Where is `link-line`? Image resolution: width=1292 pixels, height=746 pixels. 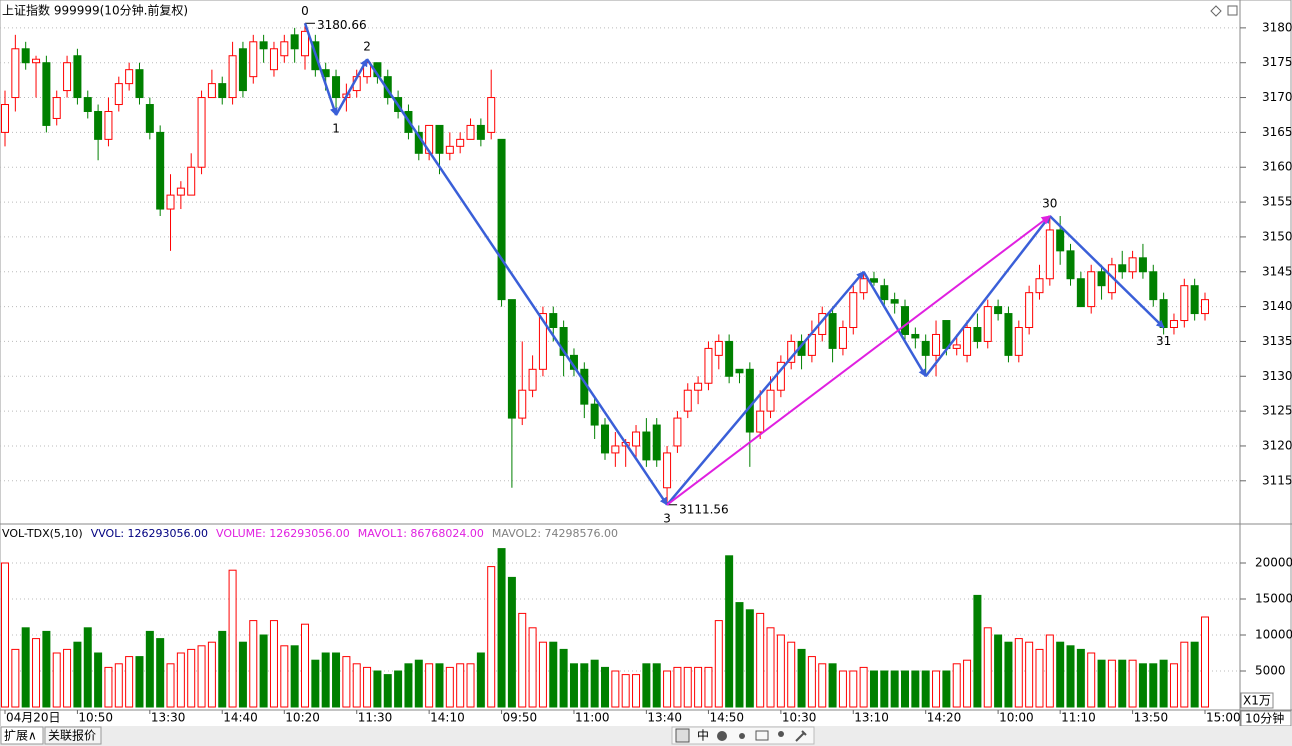 link-line is located at coordinates (858, 360).